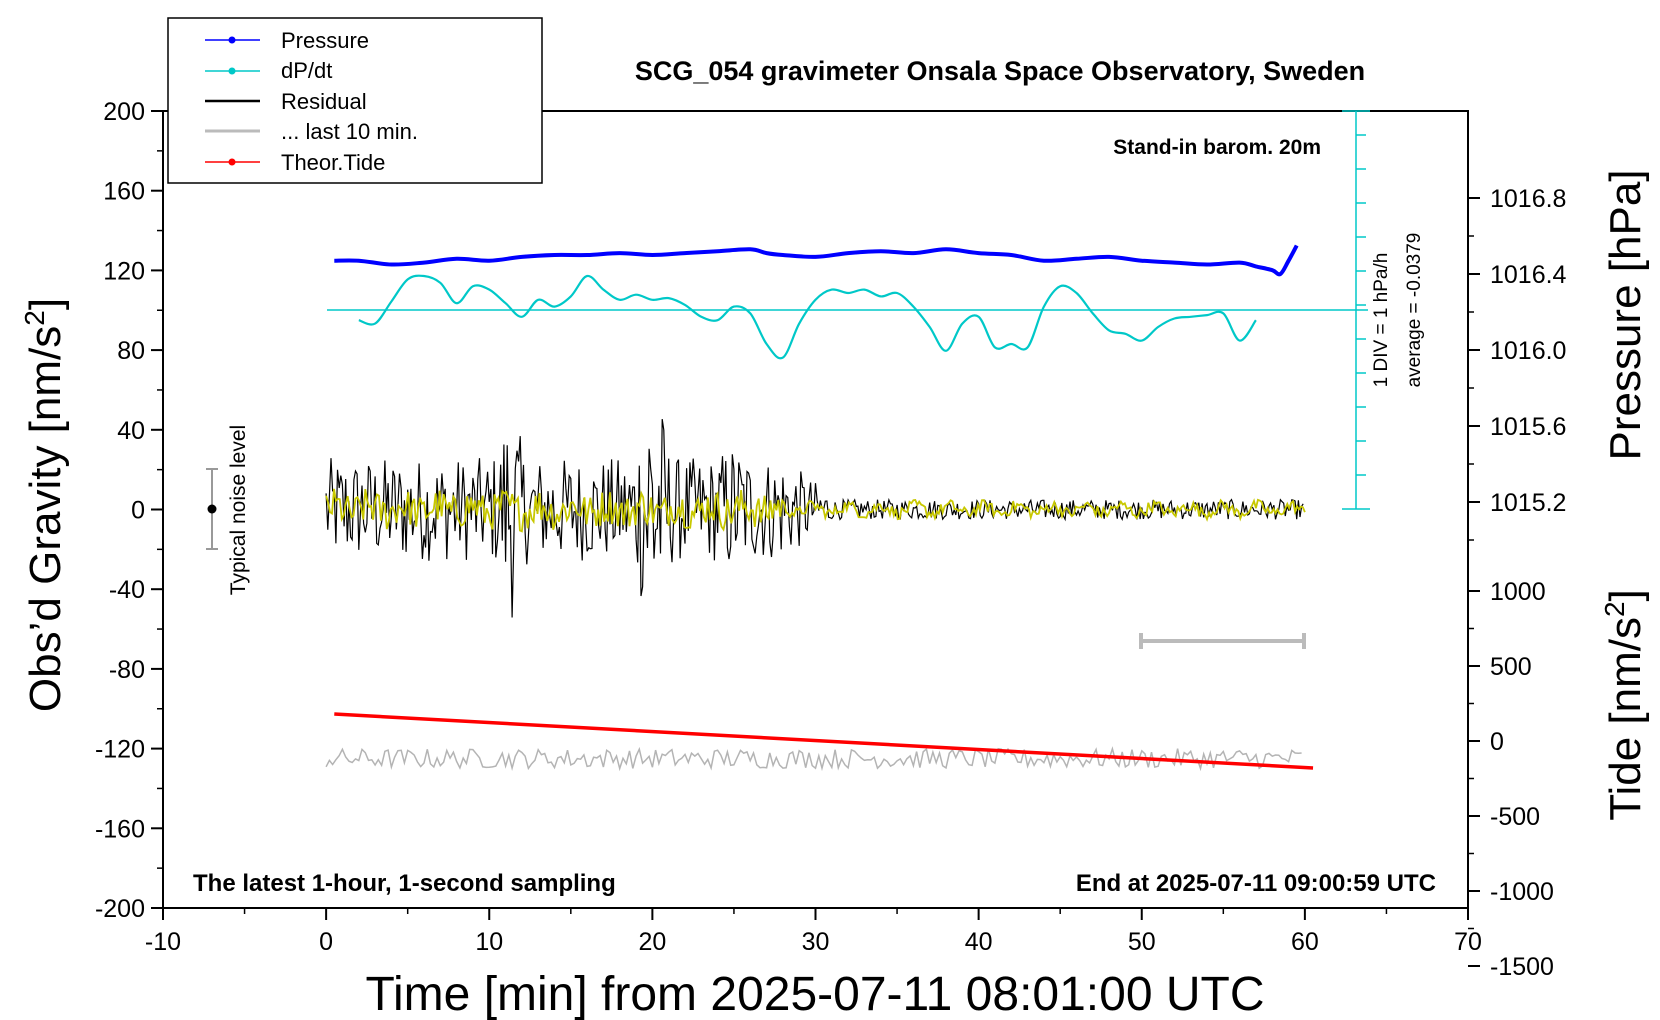  Describe the element at coordinates (1222, 641) in the screenshot. I see `ten-minute-scale-bar` at that location.